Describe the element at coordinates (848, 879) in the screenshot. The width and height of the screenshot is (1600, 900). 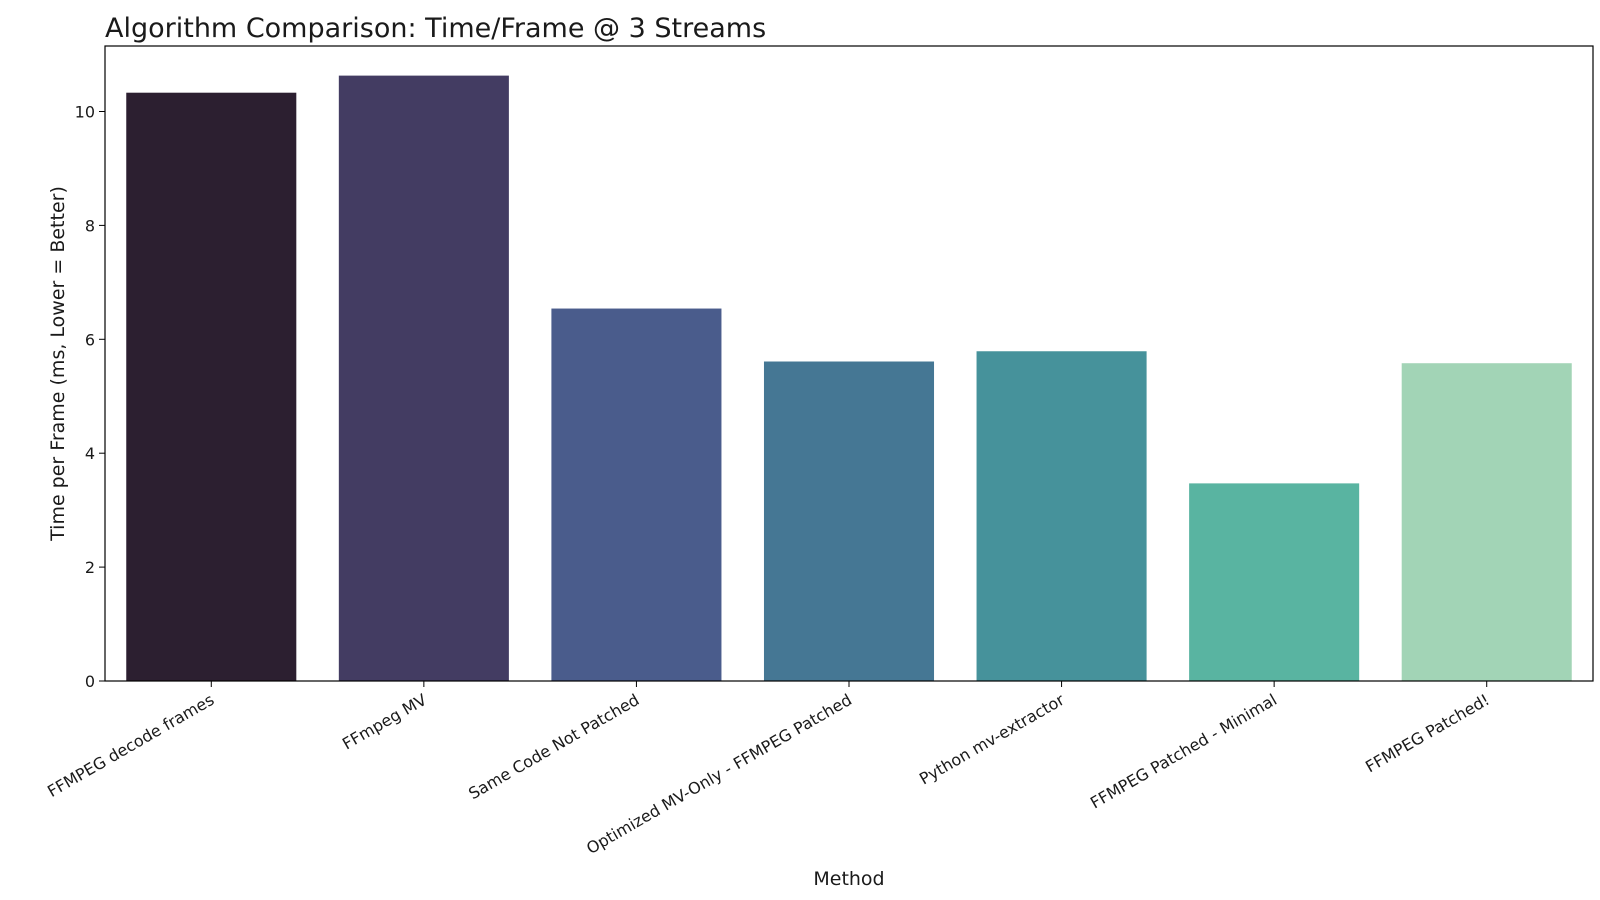
I see `x-axis-label: Method` at that location.